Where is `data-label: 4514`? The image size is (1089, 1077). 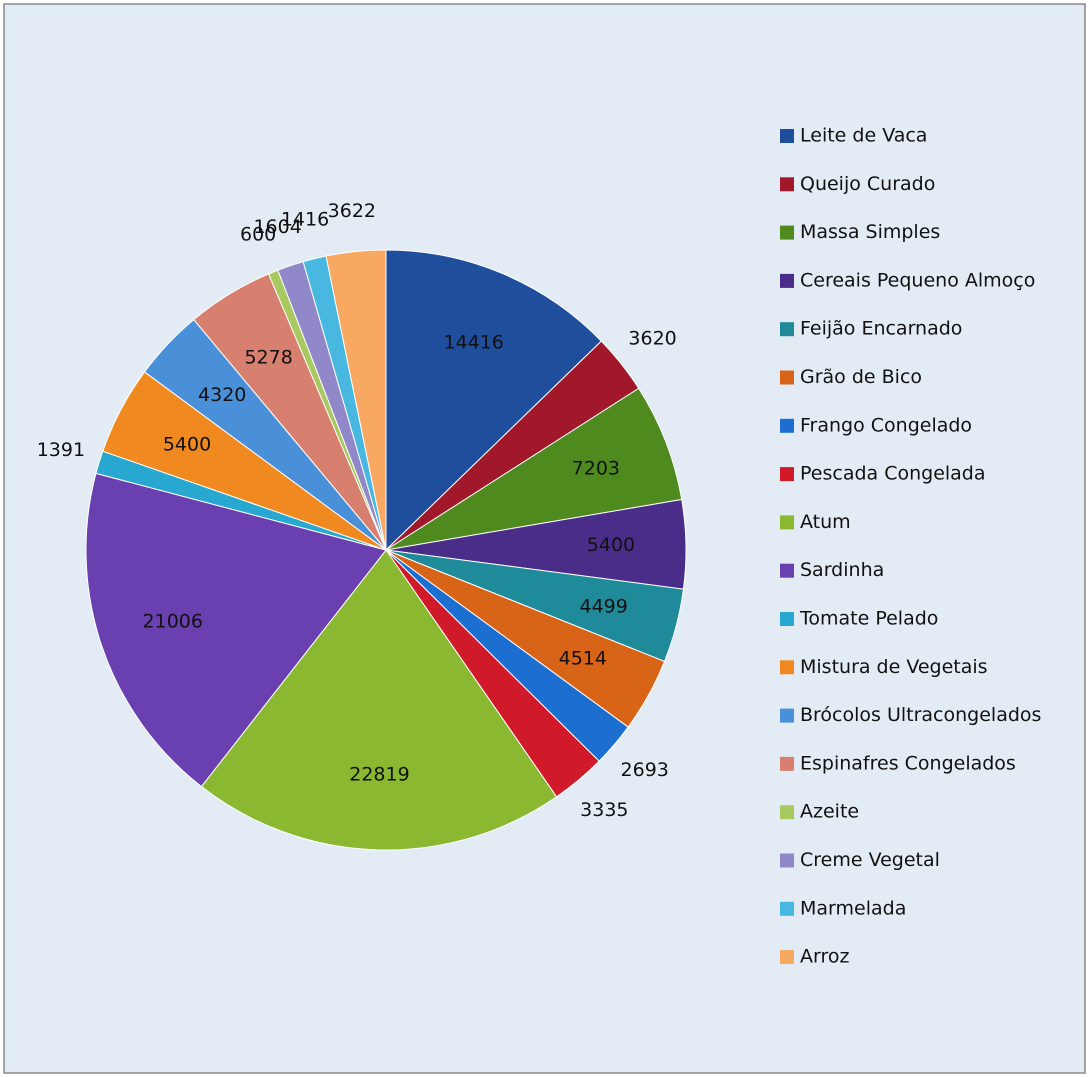 data-label: 4514 is located at coordinates (583, 659).